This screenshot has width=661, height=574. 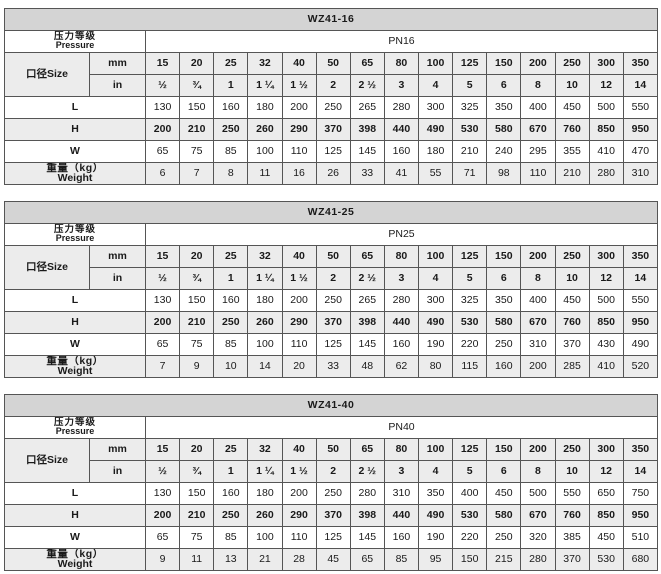 What do you see at coordinates (470, 515) in the screenshot?
I see `data-cell: 530` at bounding box center [470, 515].